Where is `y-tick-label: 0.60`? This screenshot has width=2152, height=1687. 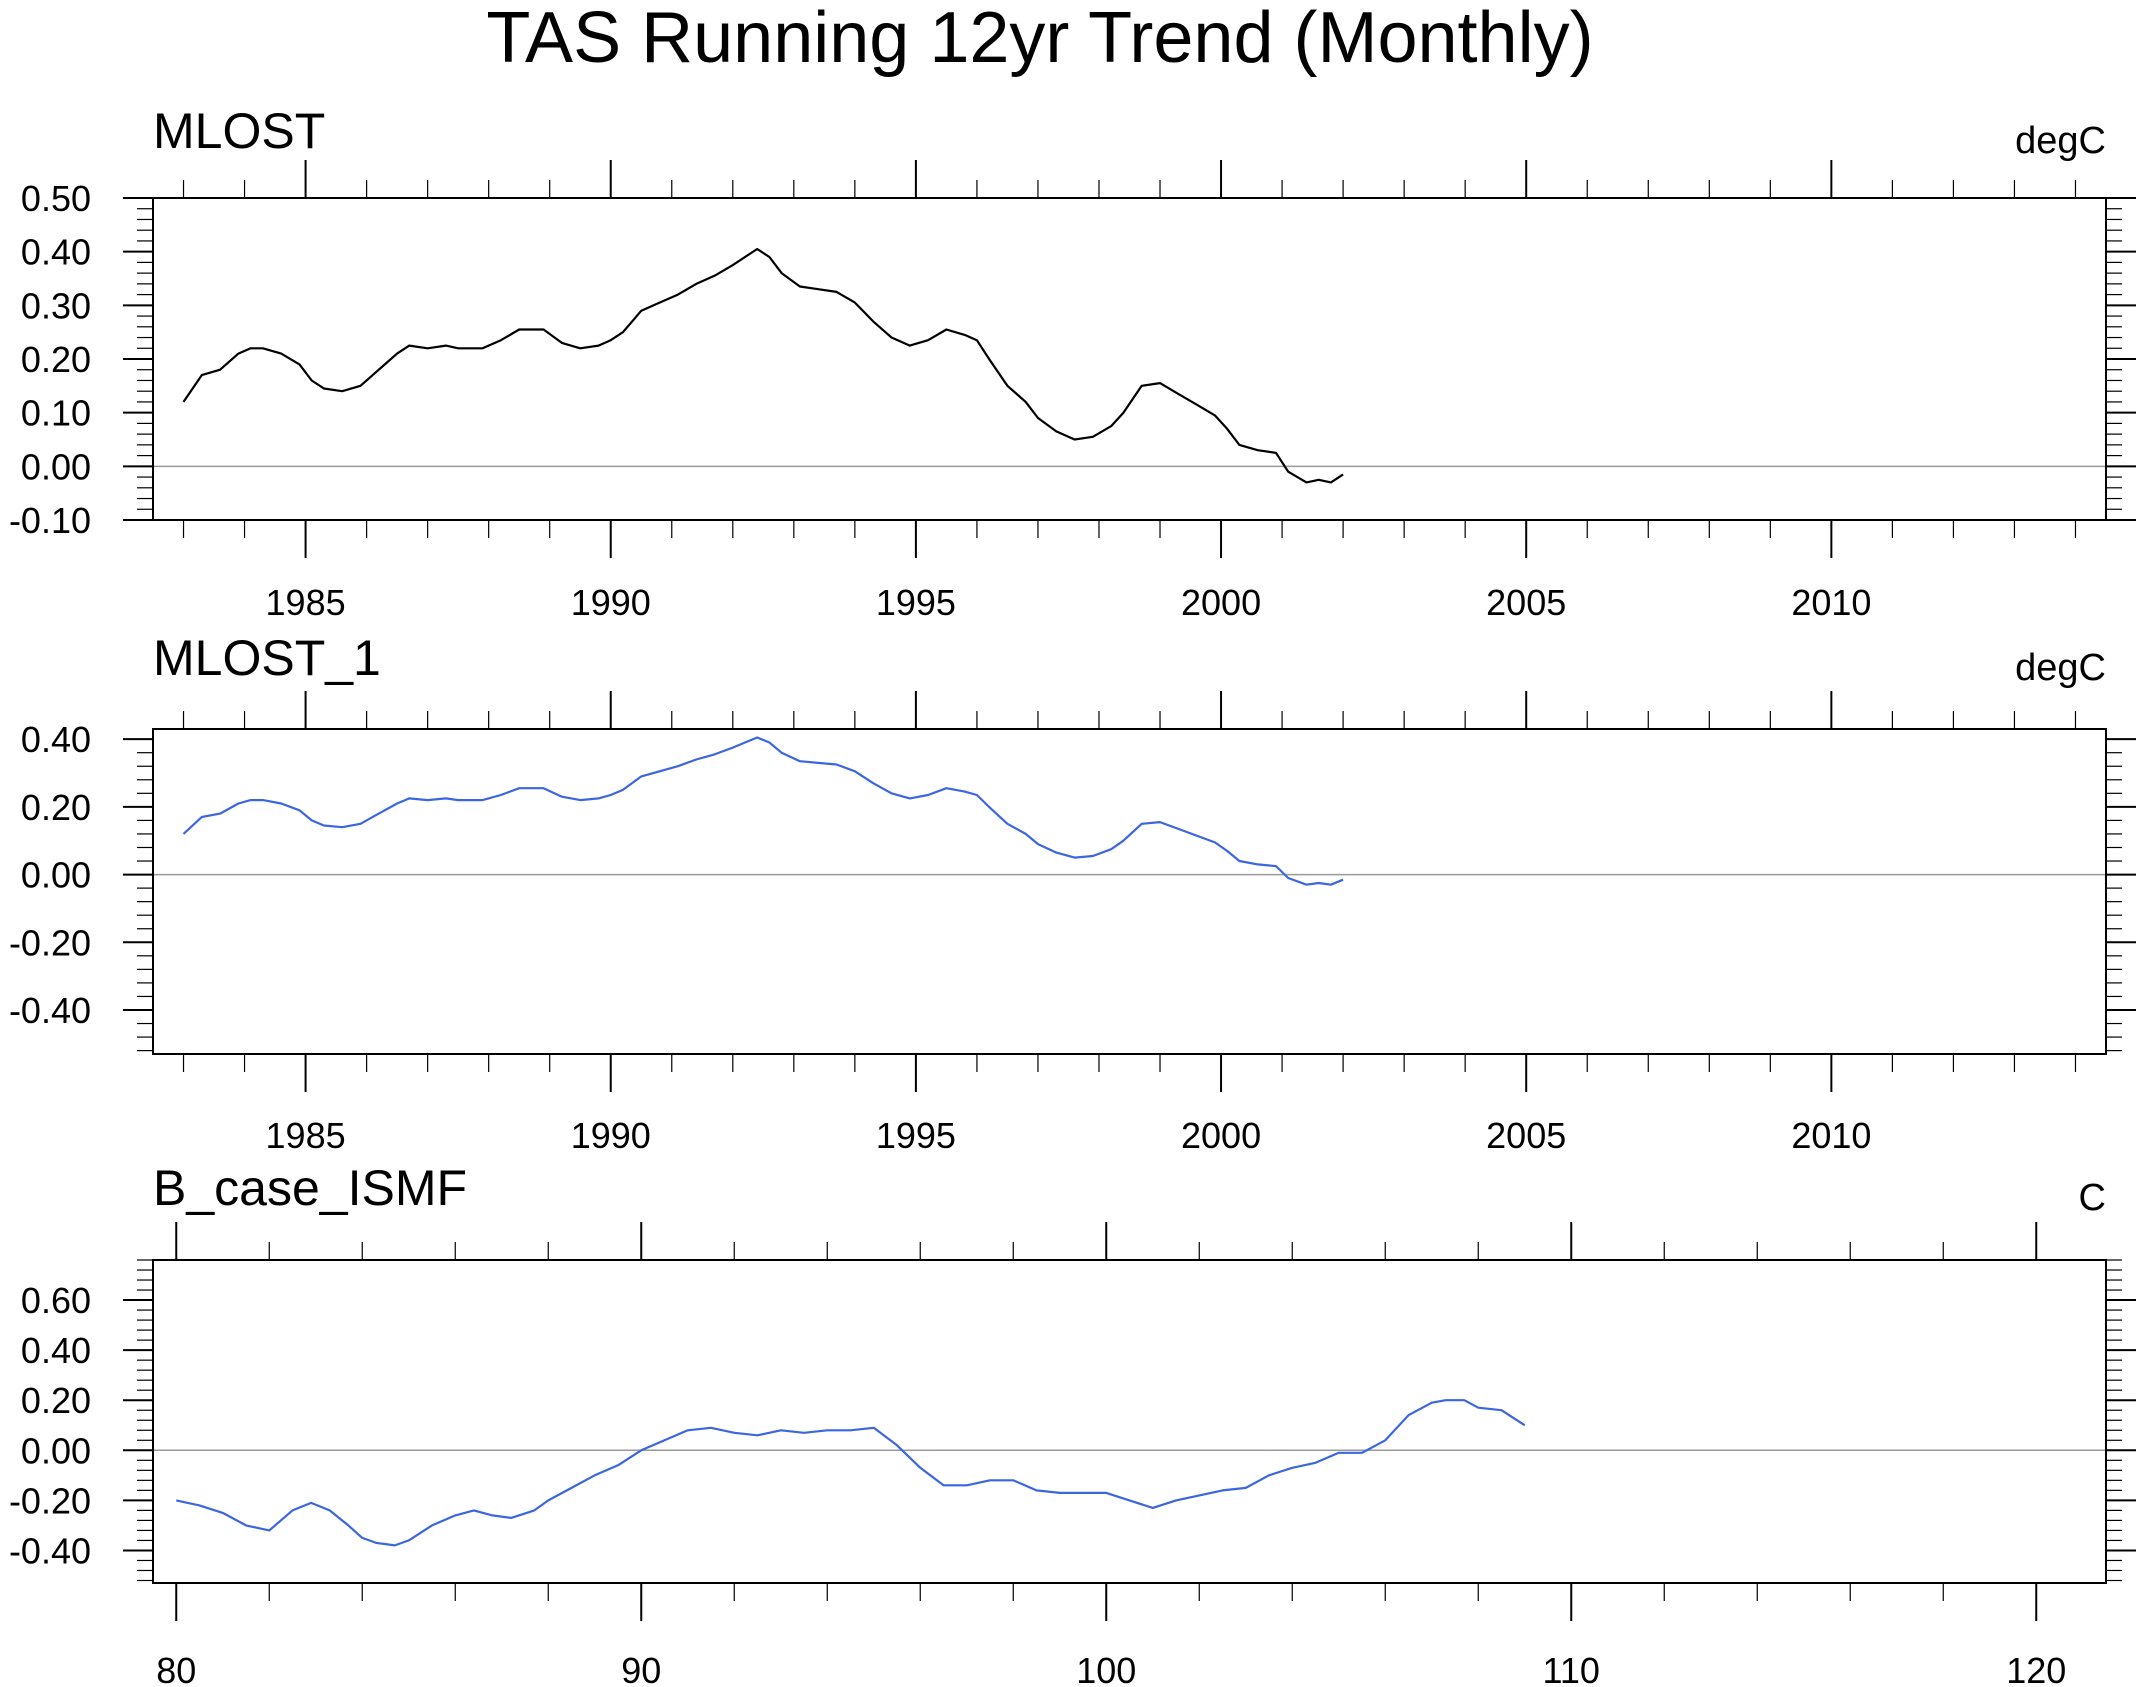
y-tick-label: 0.60 is located at coordinates (56, 1300).